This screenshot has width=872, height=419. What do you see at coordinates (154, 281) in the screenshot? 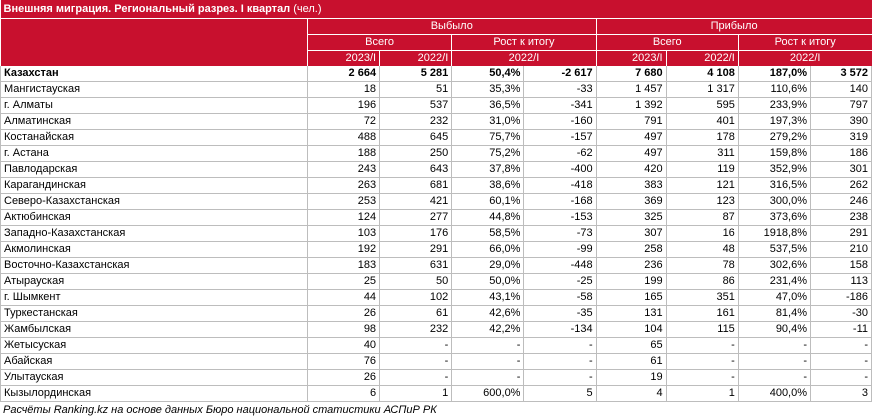
I see `cell-region-name: Атырауская` at bounding box center [154, 281].